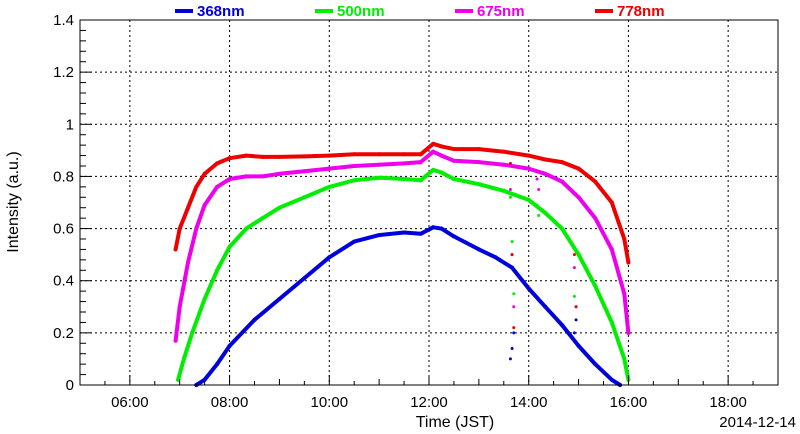 The image size is (800, 434). I want to click on x-tick-label: 16:00, so click(629, 402).